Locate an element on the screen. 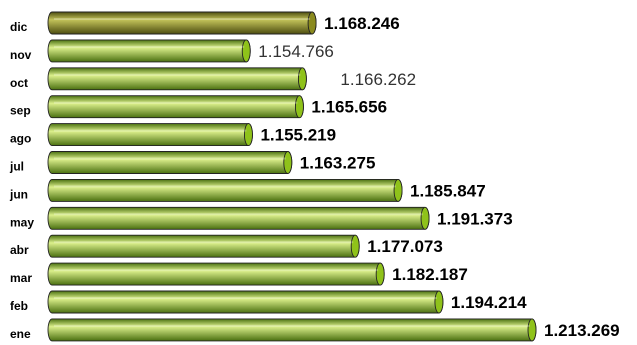  category-label-oct: oct is located at coordinates (19, 83).